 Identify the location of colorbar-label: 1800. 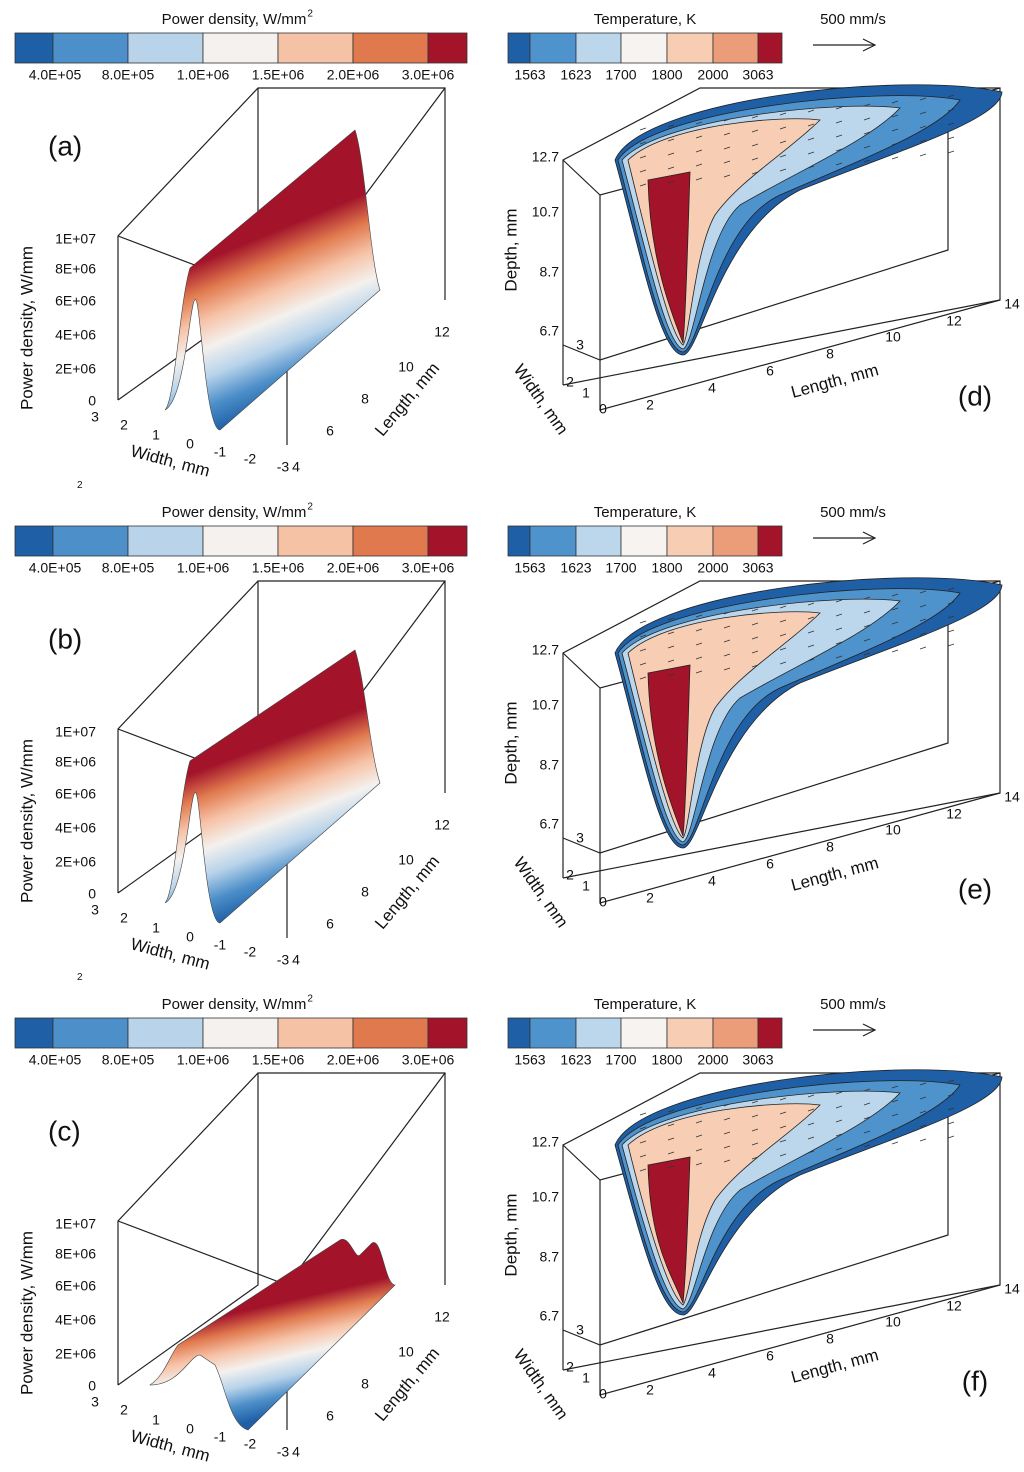
(666, 1060).